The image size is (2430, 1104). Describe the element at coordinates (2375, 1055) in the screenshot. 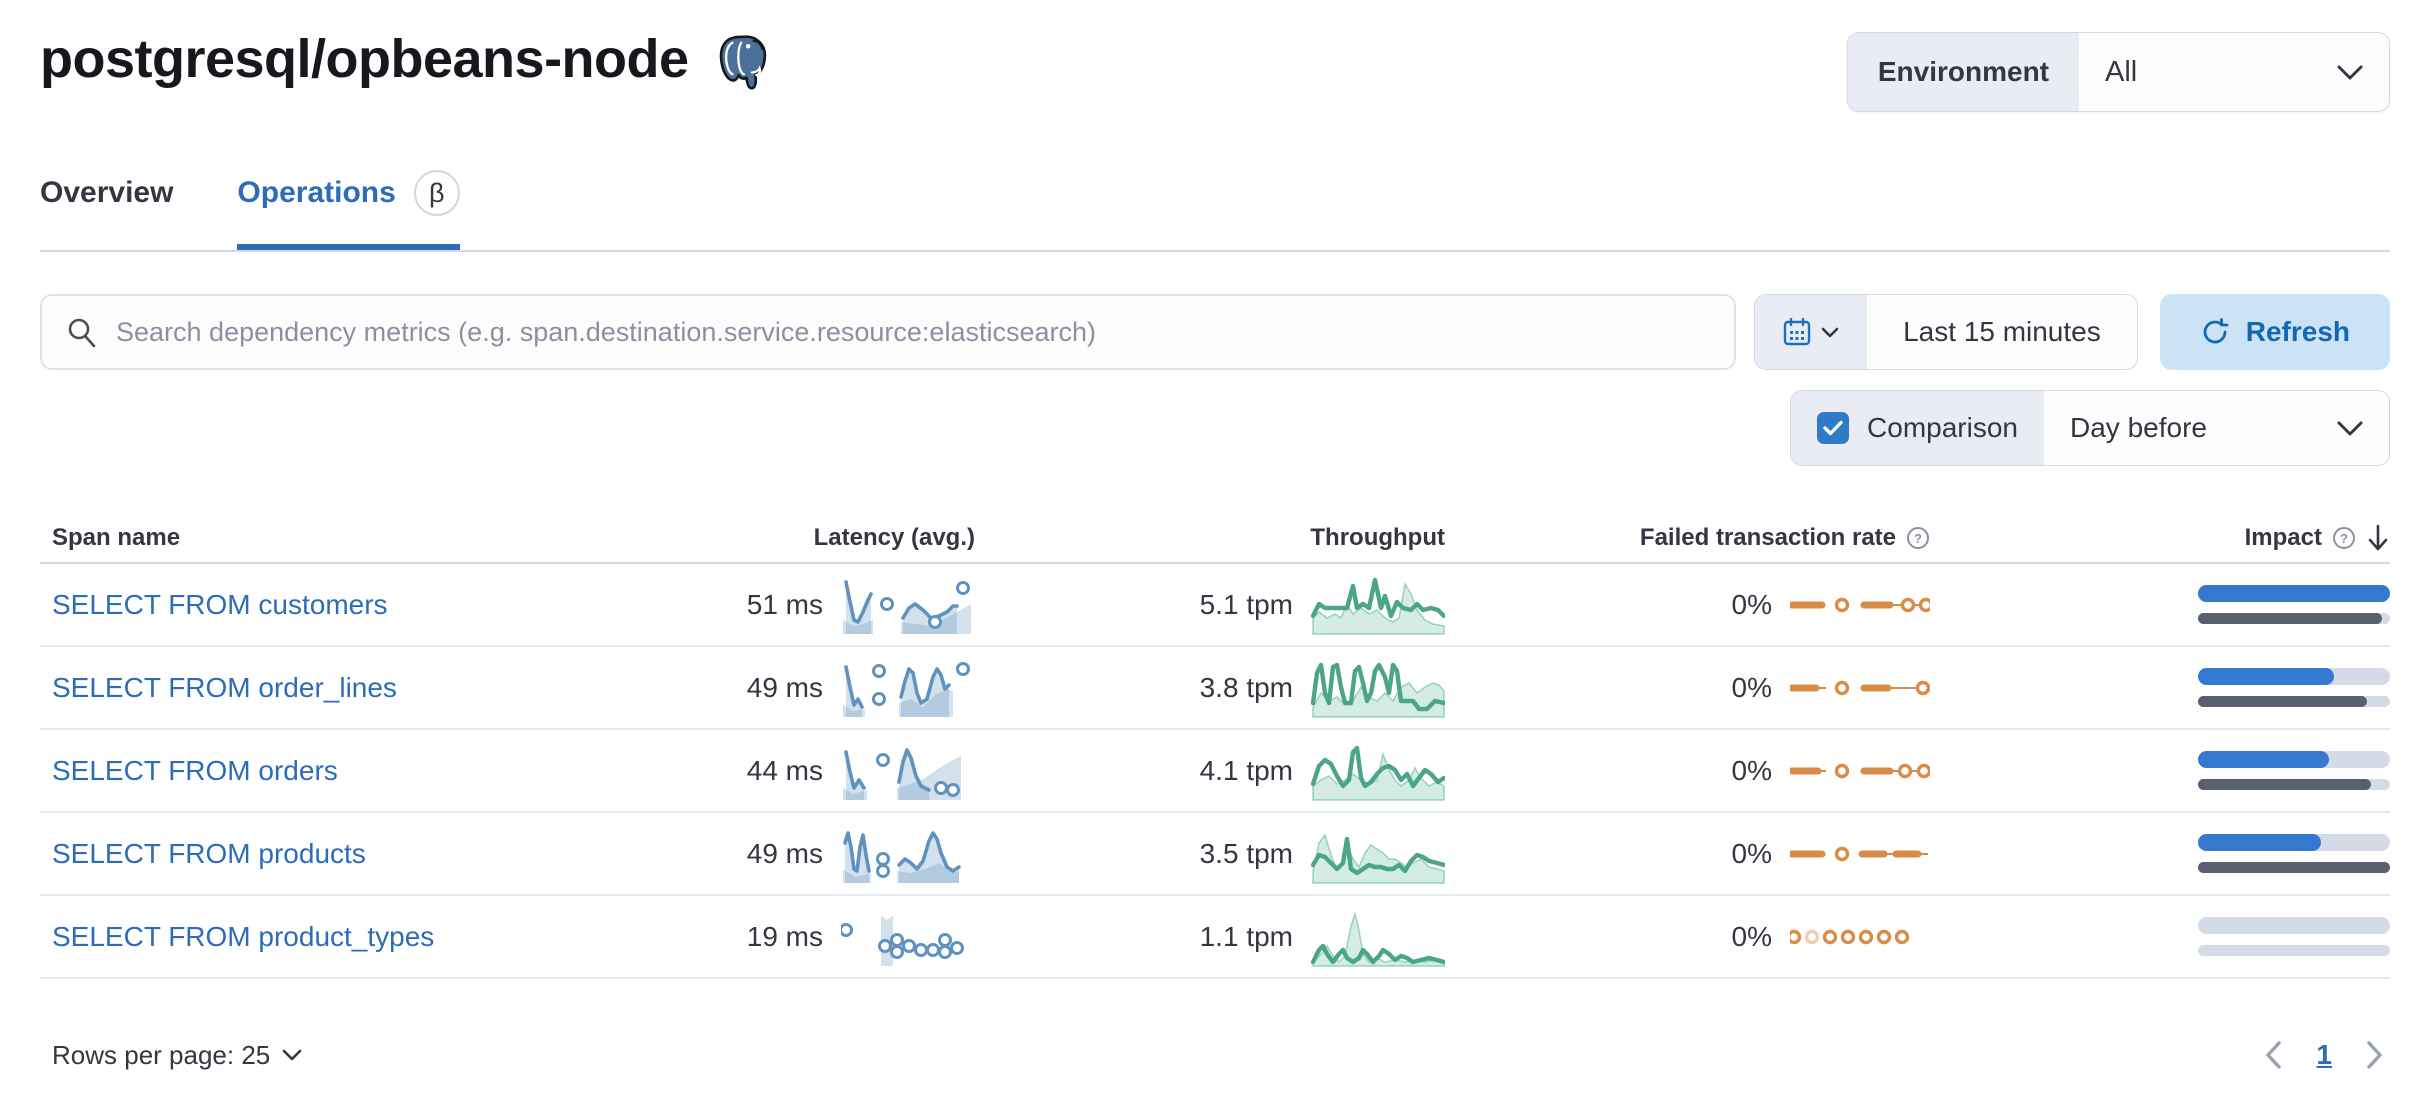

I see `next-page-icon` at that location.